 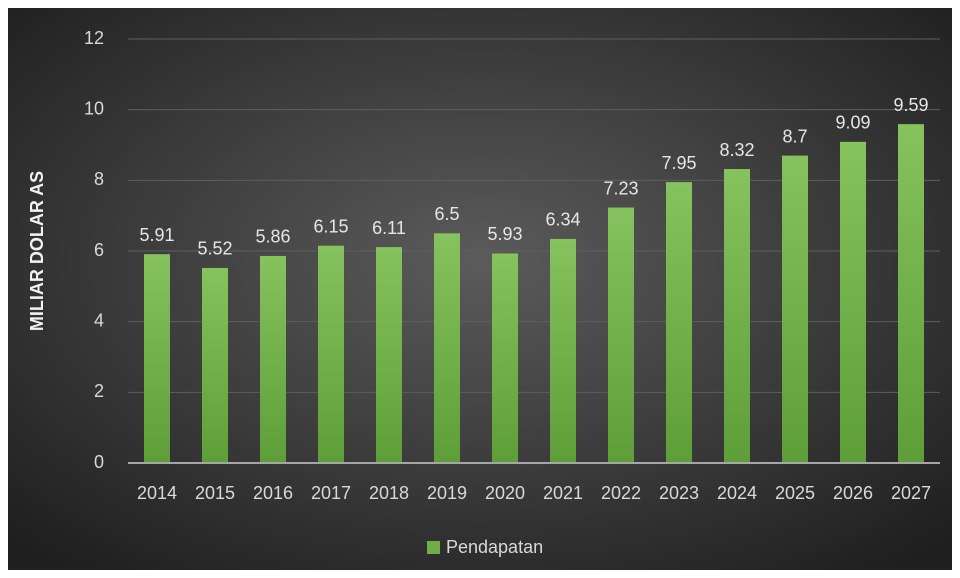 I want to click on legend-swatch, so click(x=433, y=547).